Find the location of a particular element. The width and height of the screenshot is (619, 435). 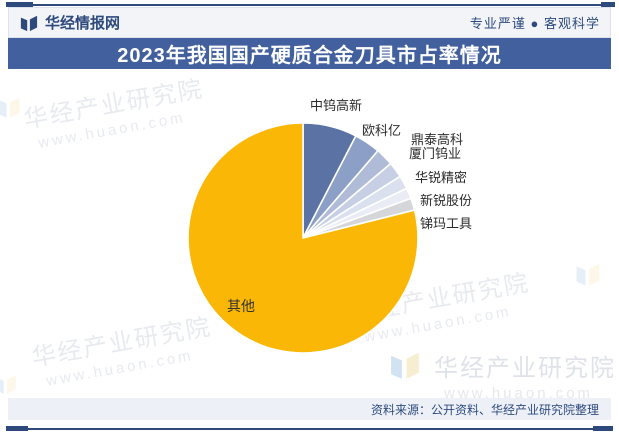

header-slogan: 专业严谨 ● 客观科学 is located at coordinates (534, 23).